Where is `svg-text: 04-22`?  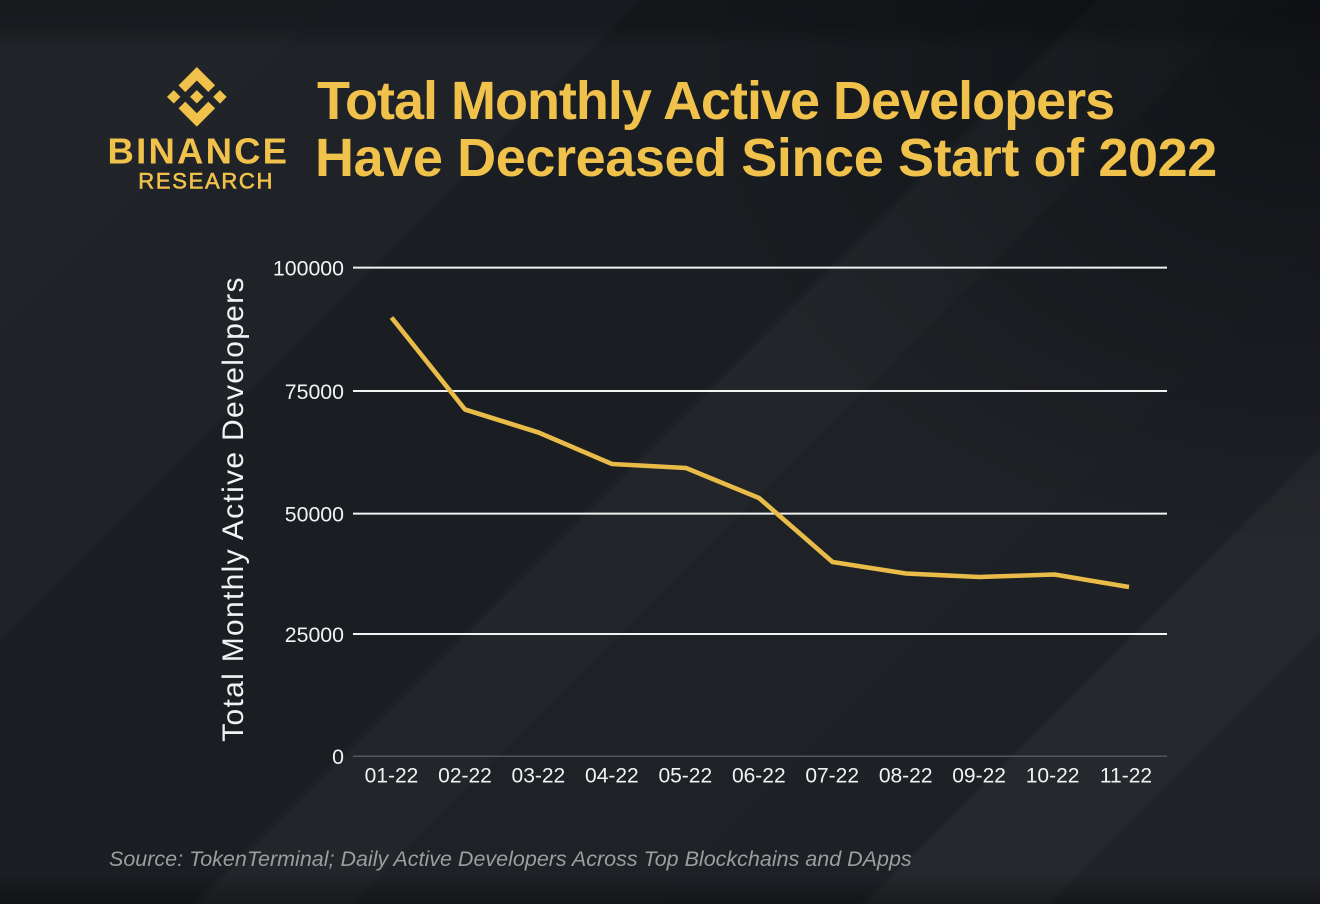 svg-text: 04-22 is located at coordinates (612, 776).